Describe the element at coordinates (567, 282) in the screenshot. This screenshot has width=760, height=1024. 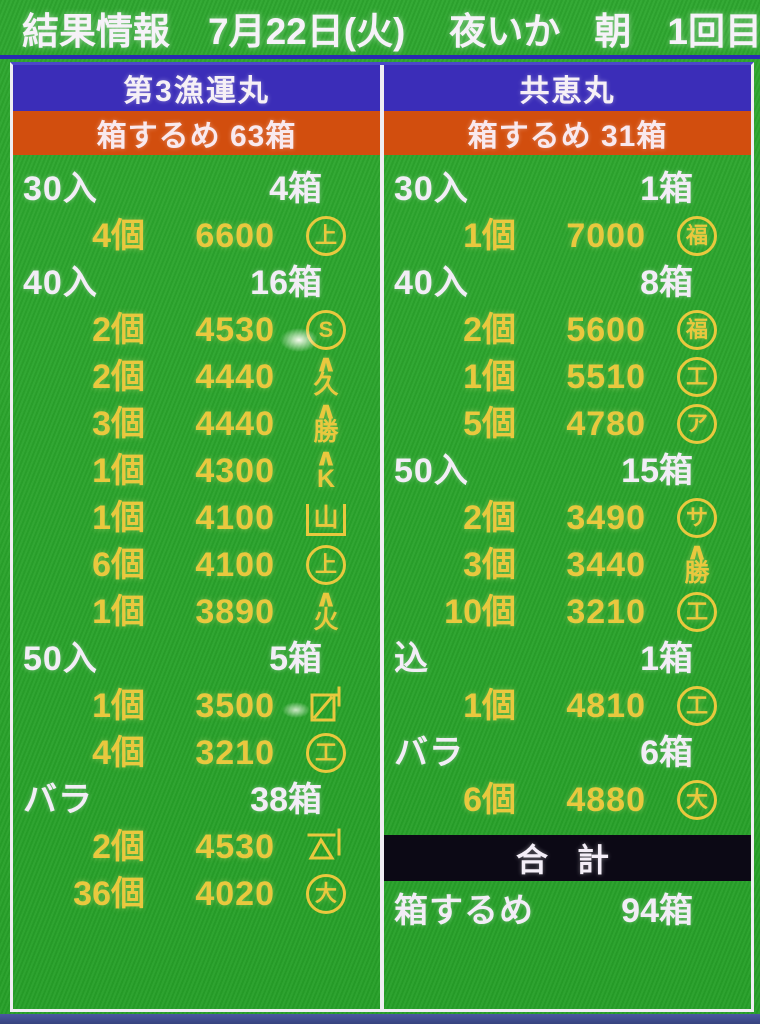
I see `size-row: 40入 8箱` at that location.